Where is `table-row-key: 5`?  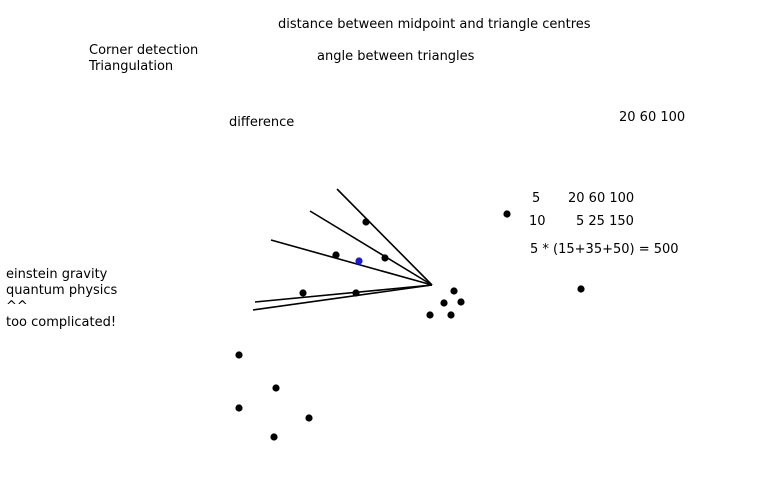
table-row-key: 5 is located at coordinates (536, 198).